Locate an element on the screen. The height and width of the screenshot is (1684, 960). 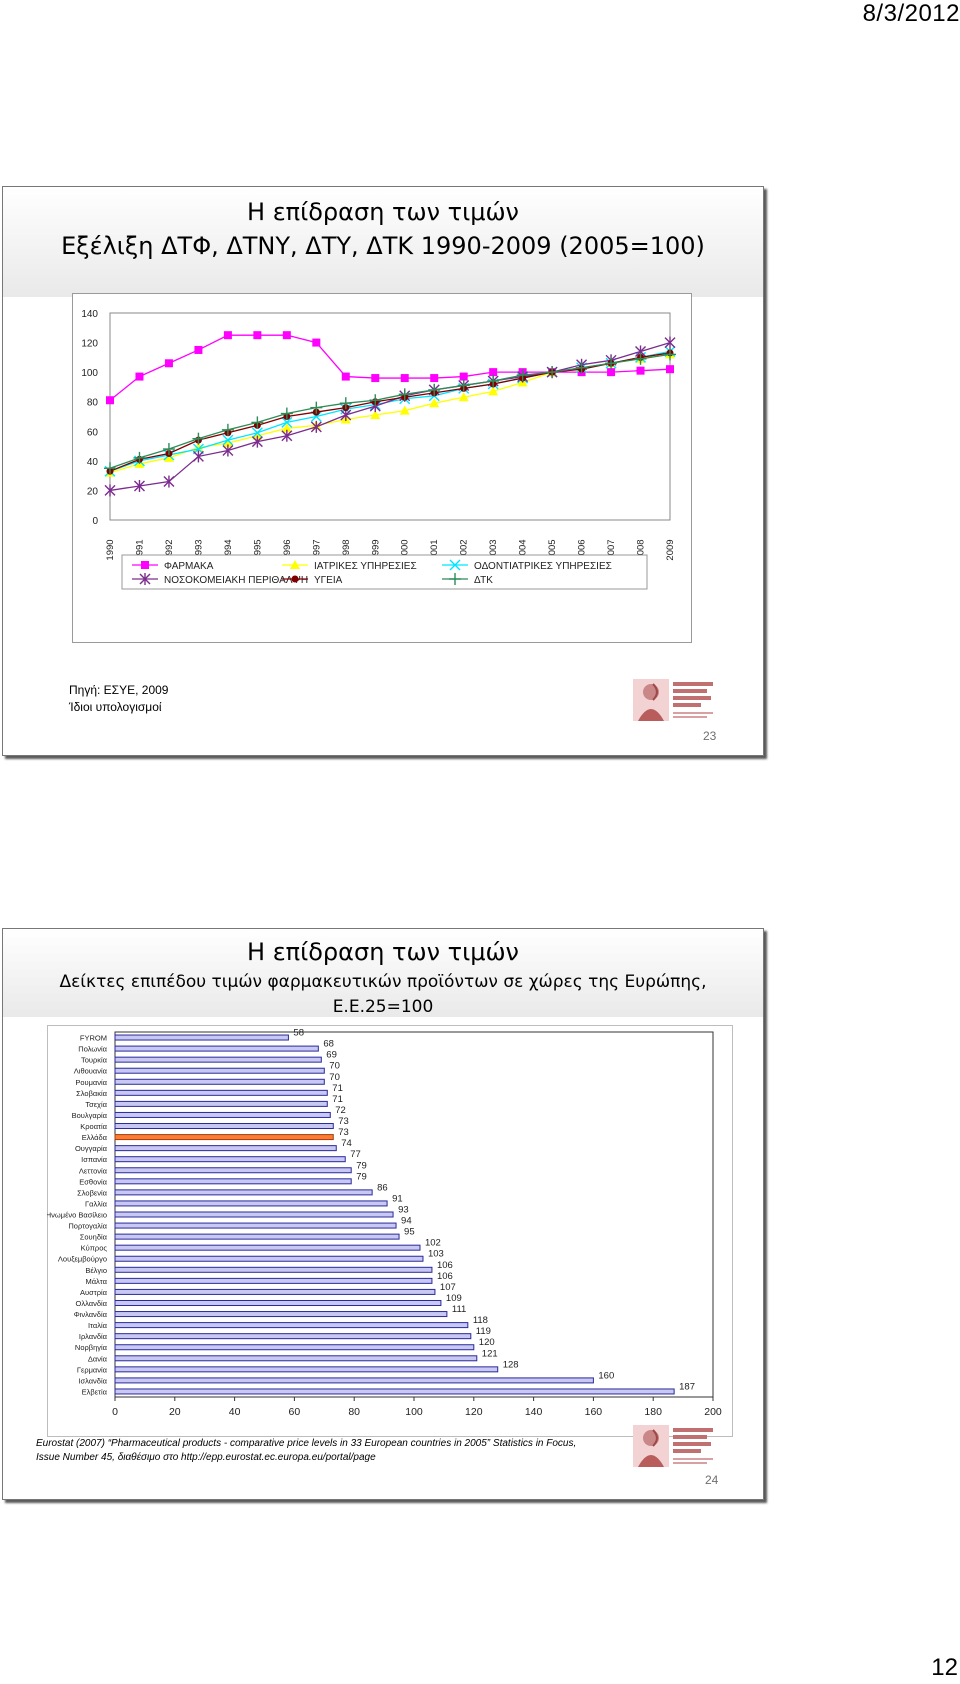
category-label: Αυστρία is located at coordinates (94, 1292).